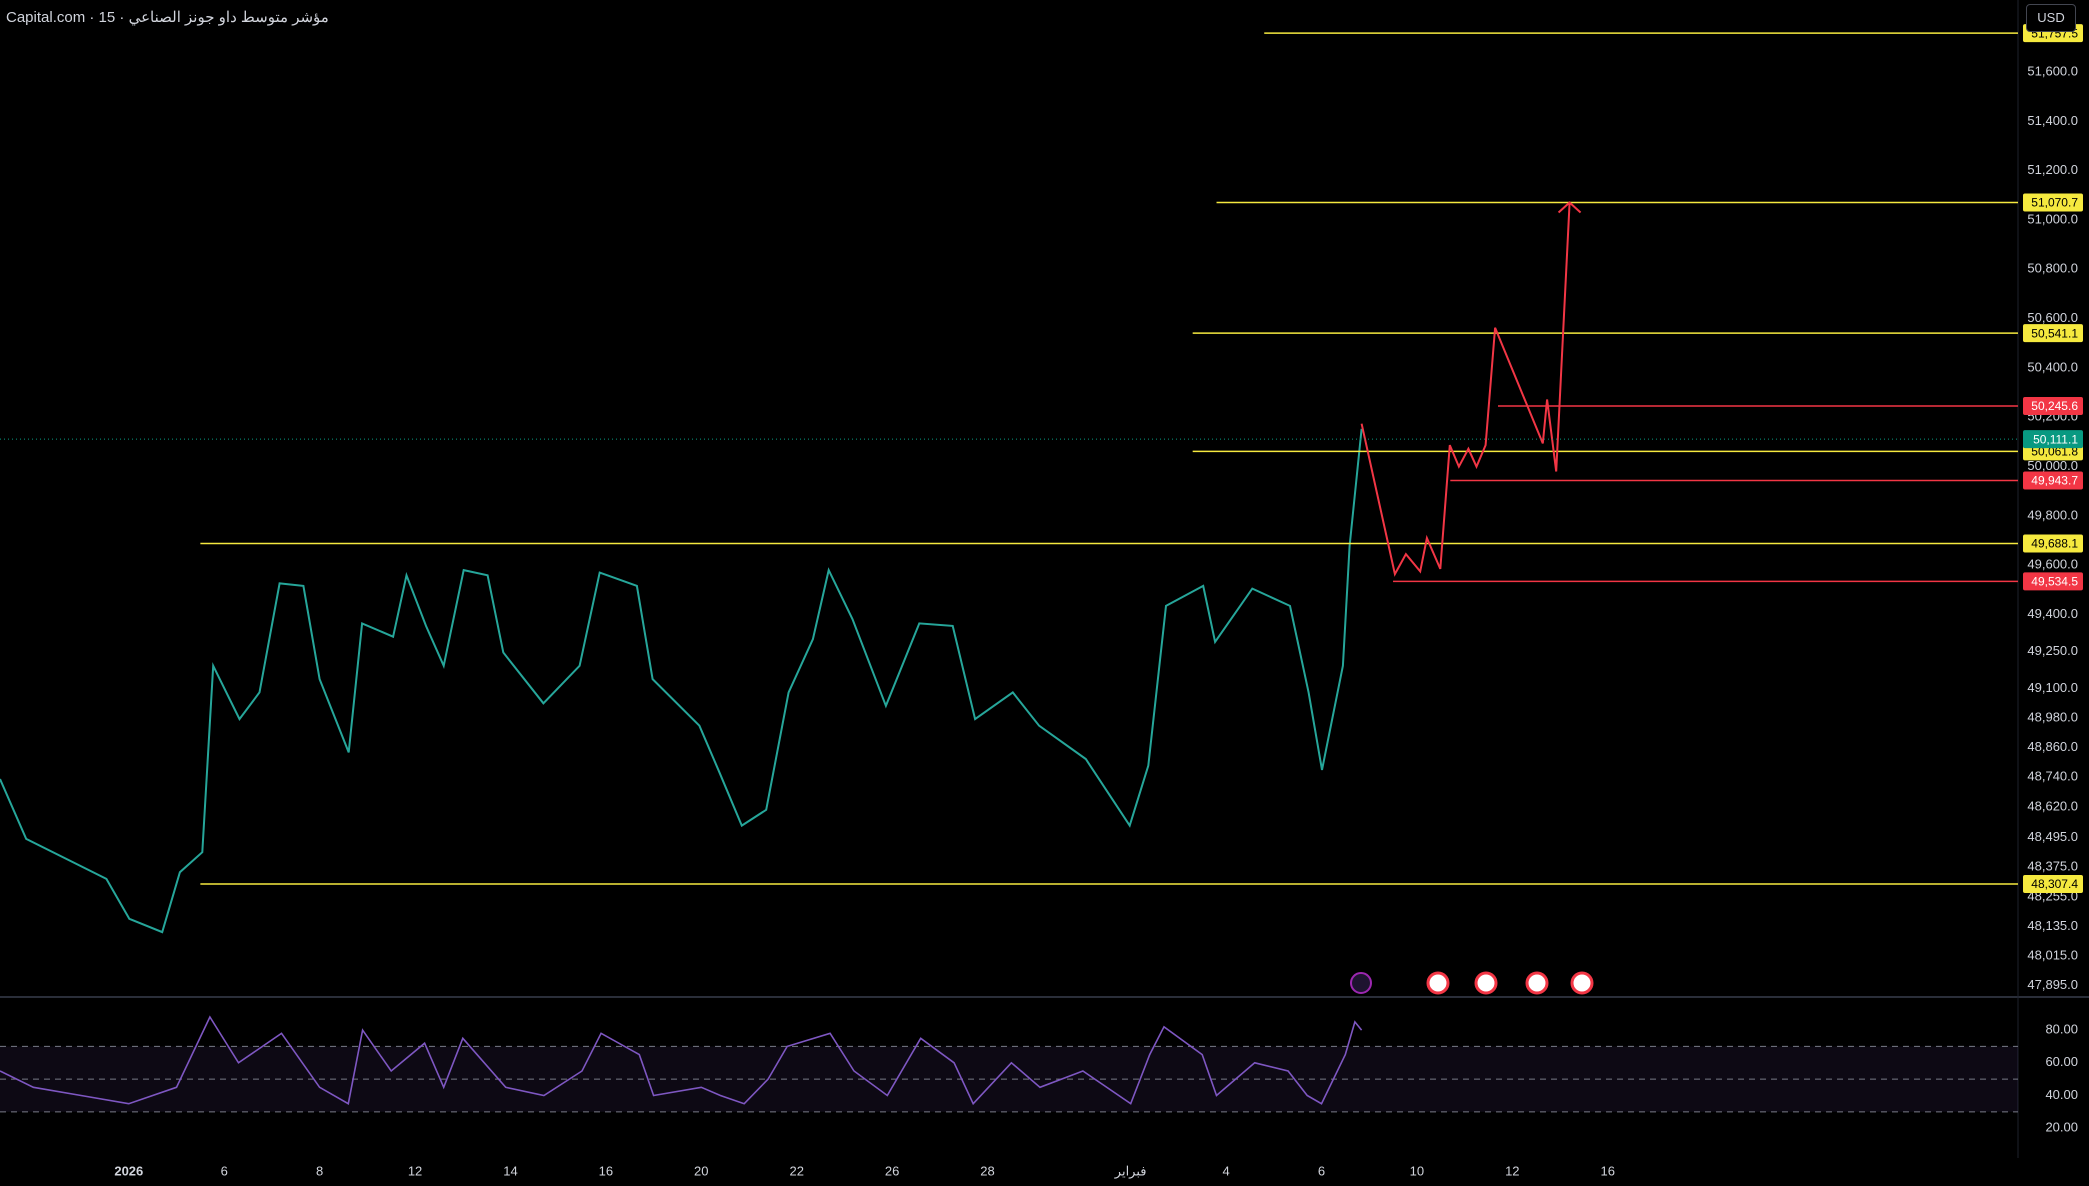 The height and width of the screenshot is (1186, 2089). I want to click on x-tick-label: 8, so click(319, 1170).